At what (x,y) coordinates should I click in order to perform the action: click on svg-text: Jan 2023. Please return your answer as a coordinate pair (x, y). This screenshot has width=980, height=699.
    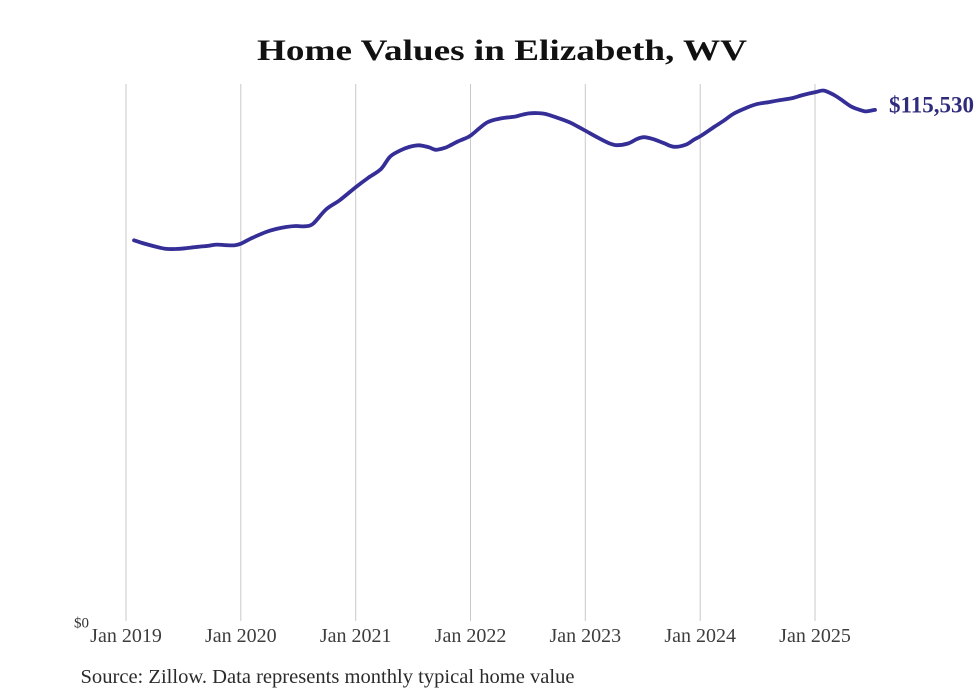
    Looking at the image, I should click on (585, 636).